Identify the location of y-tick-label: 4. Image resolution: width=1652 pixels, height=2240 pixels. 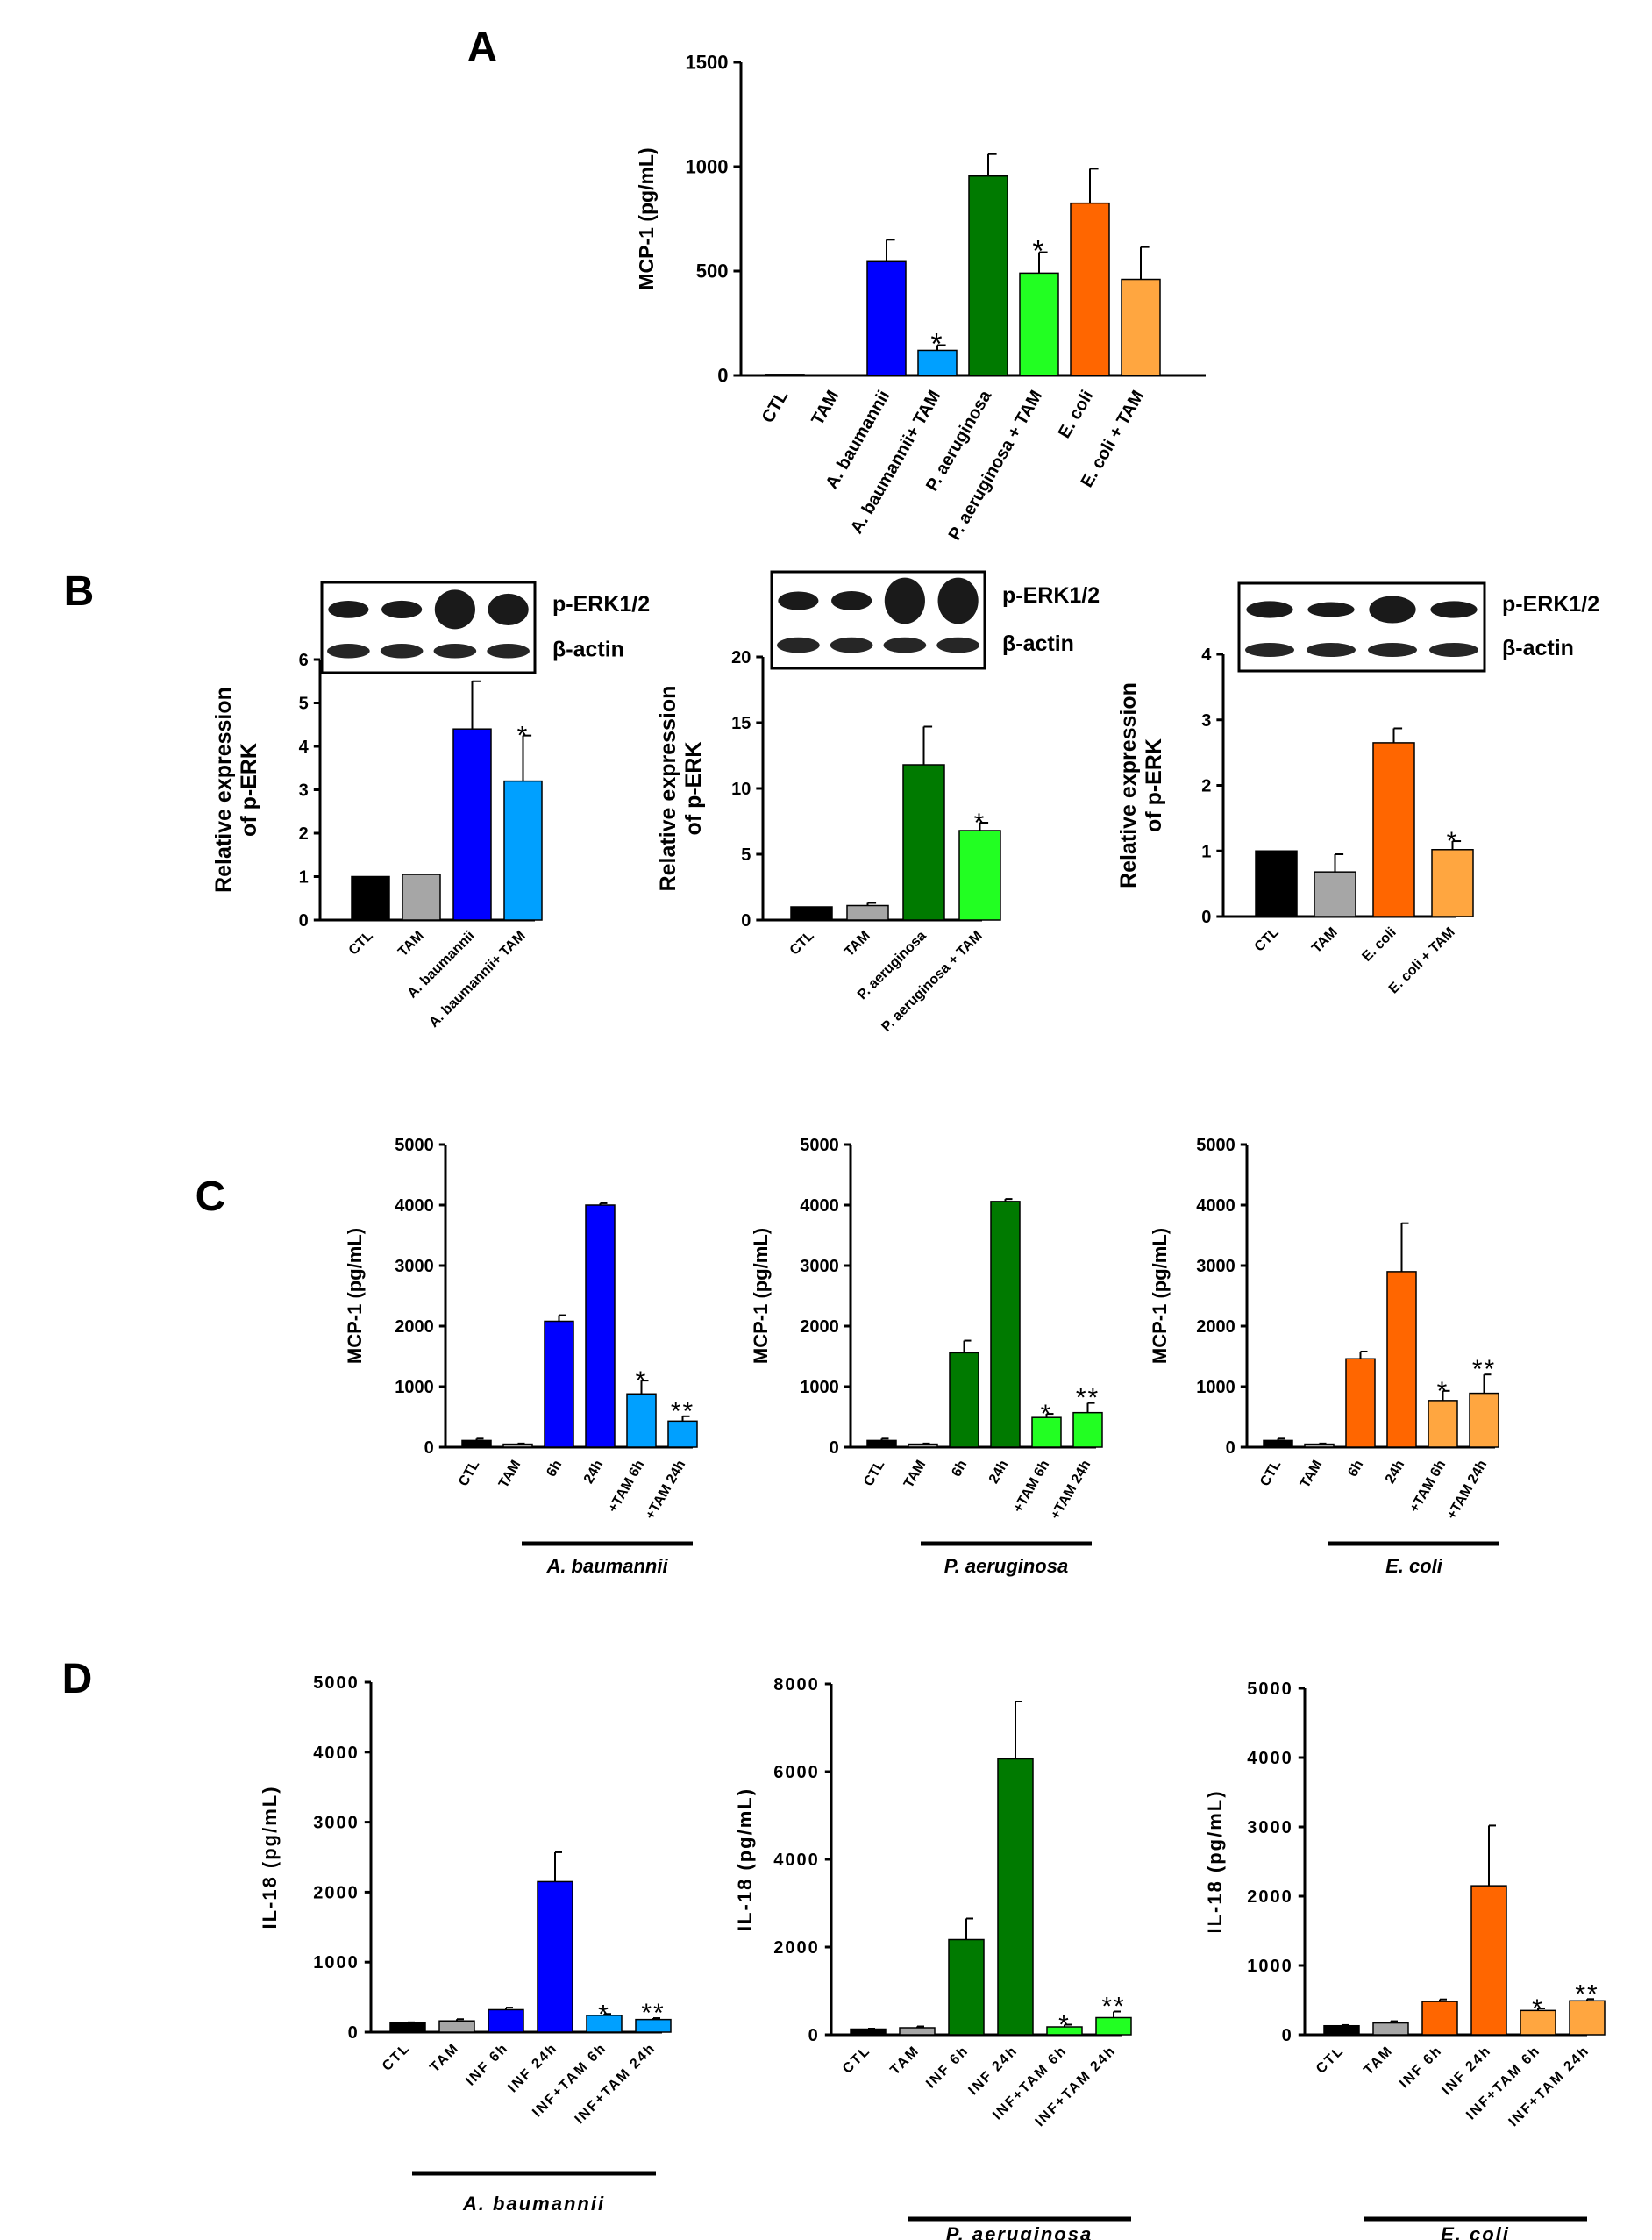
(1206, 656).